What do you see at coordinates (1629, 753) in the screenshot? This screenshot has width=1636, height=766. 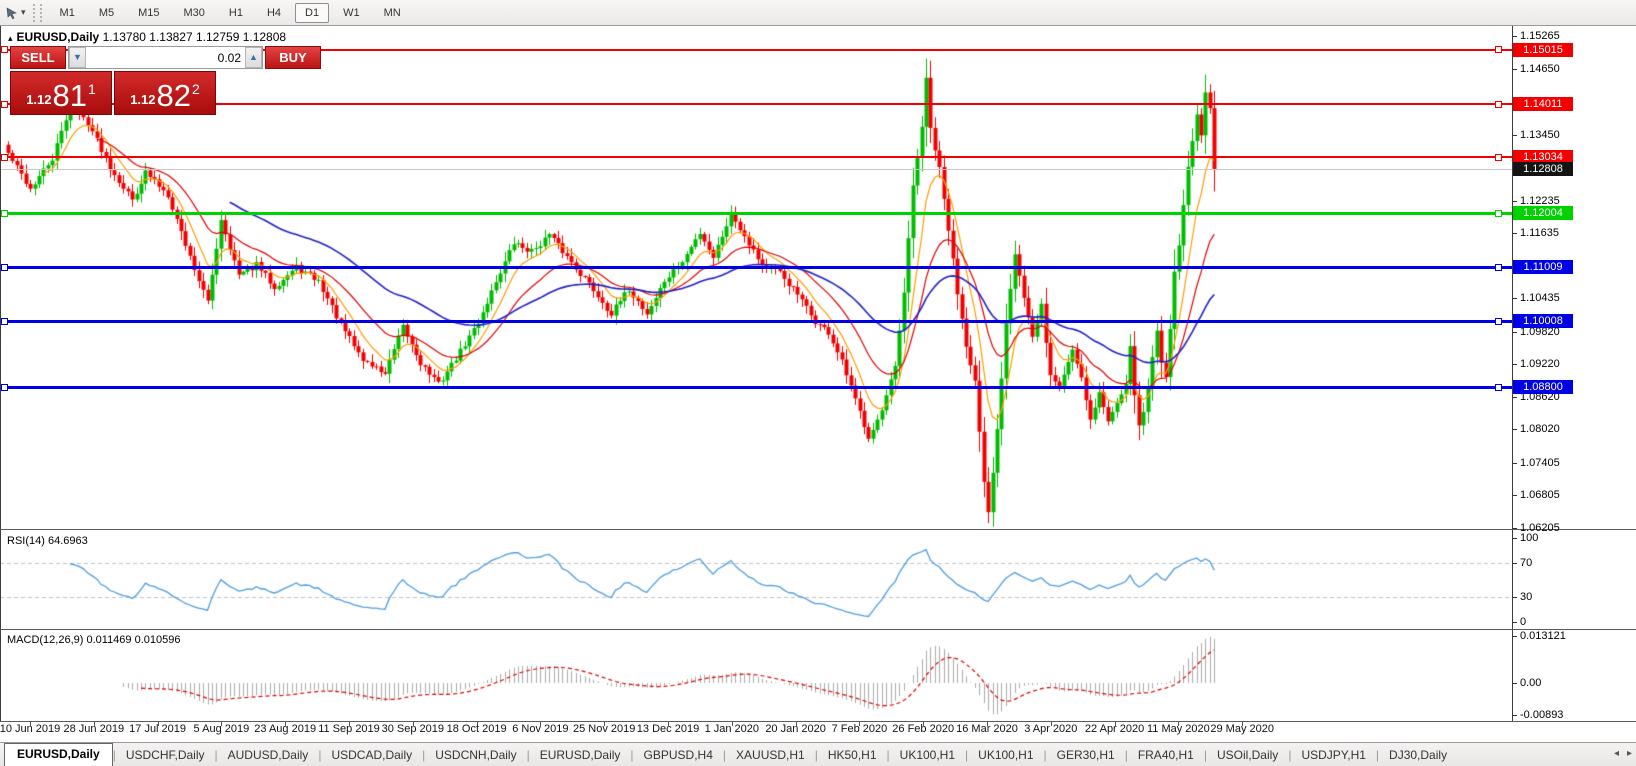 I see `tab-scroll-right-icon: ▸` at bounding box center [1629, 753].